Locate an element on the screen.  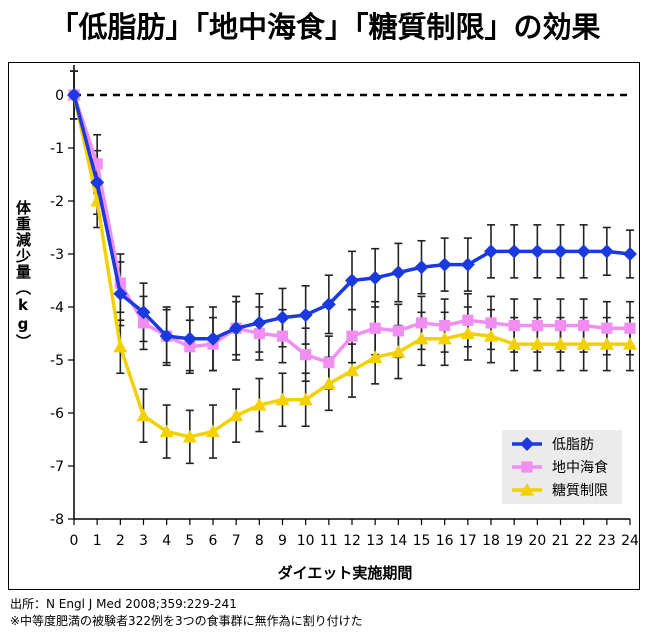
x-tick-label: 0 is located at coordinates (74, 541).